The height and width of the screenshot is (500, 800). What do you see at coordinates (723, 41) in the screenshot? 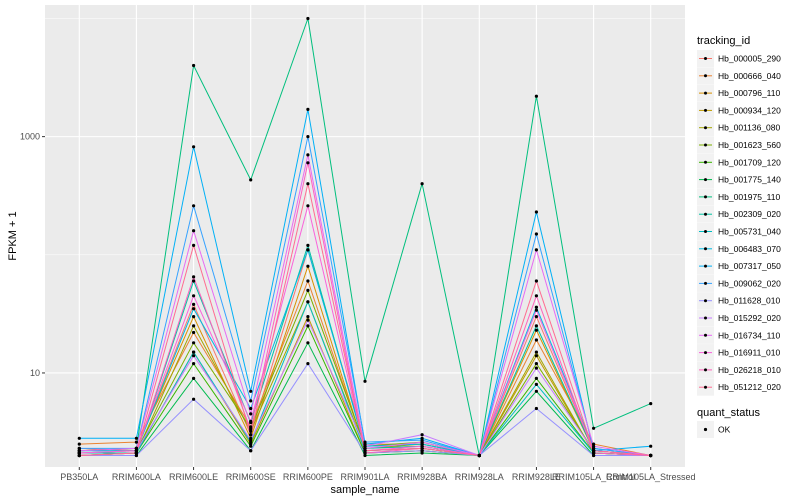
I see `color-legend-title: tracking_id` at bounding box center [723, 41].